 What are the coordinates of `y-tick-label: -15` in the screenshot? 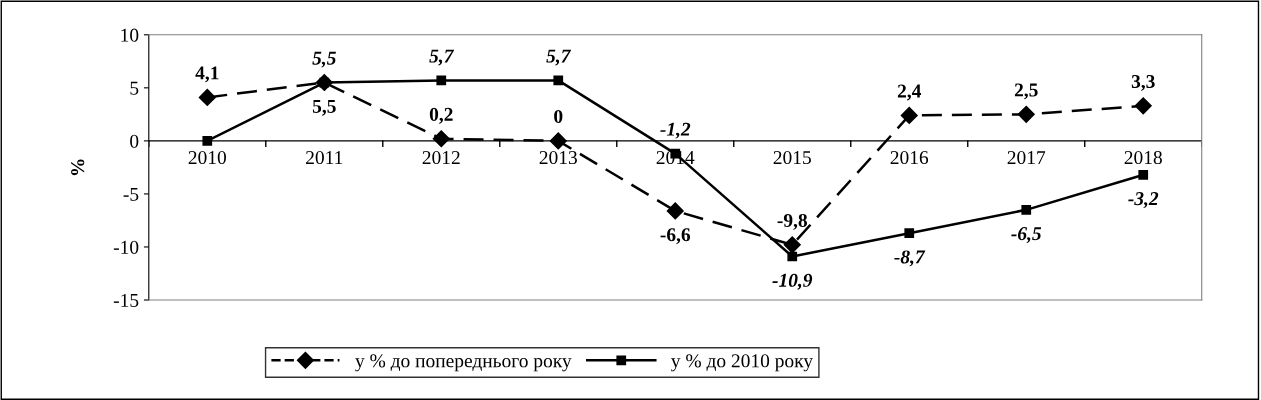 It's located at (126, 300).